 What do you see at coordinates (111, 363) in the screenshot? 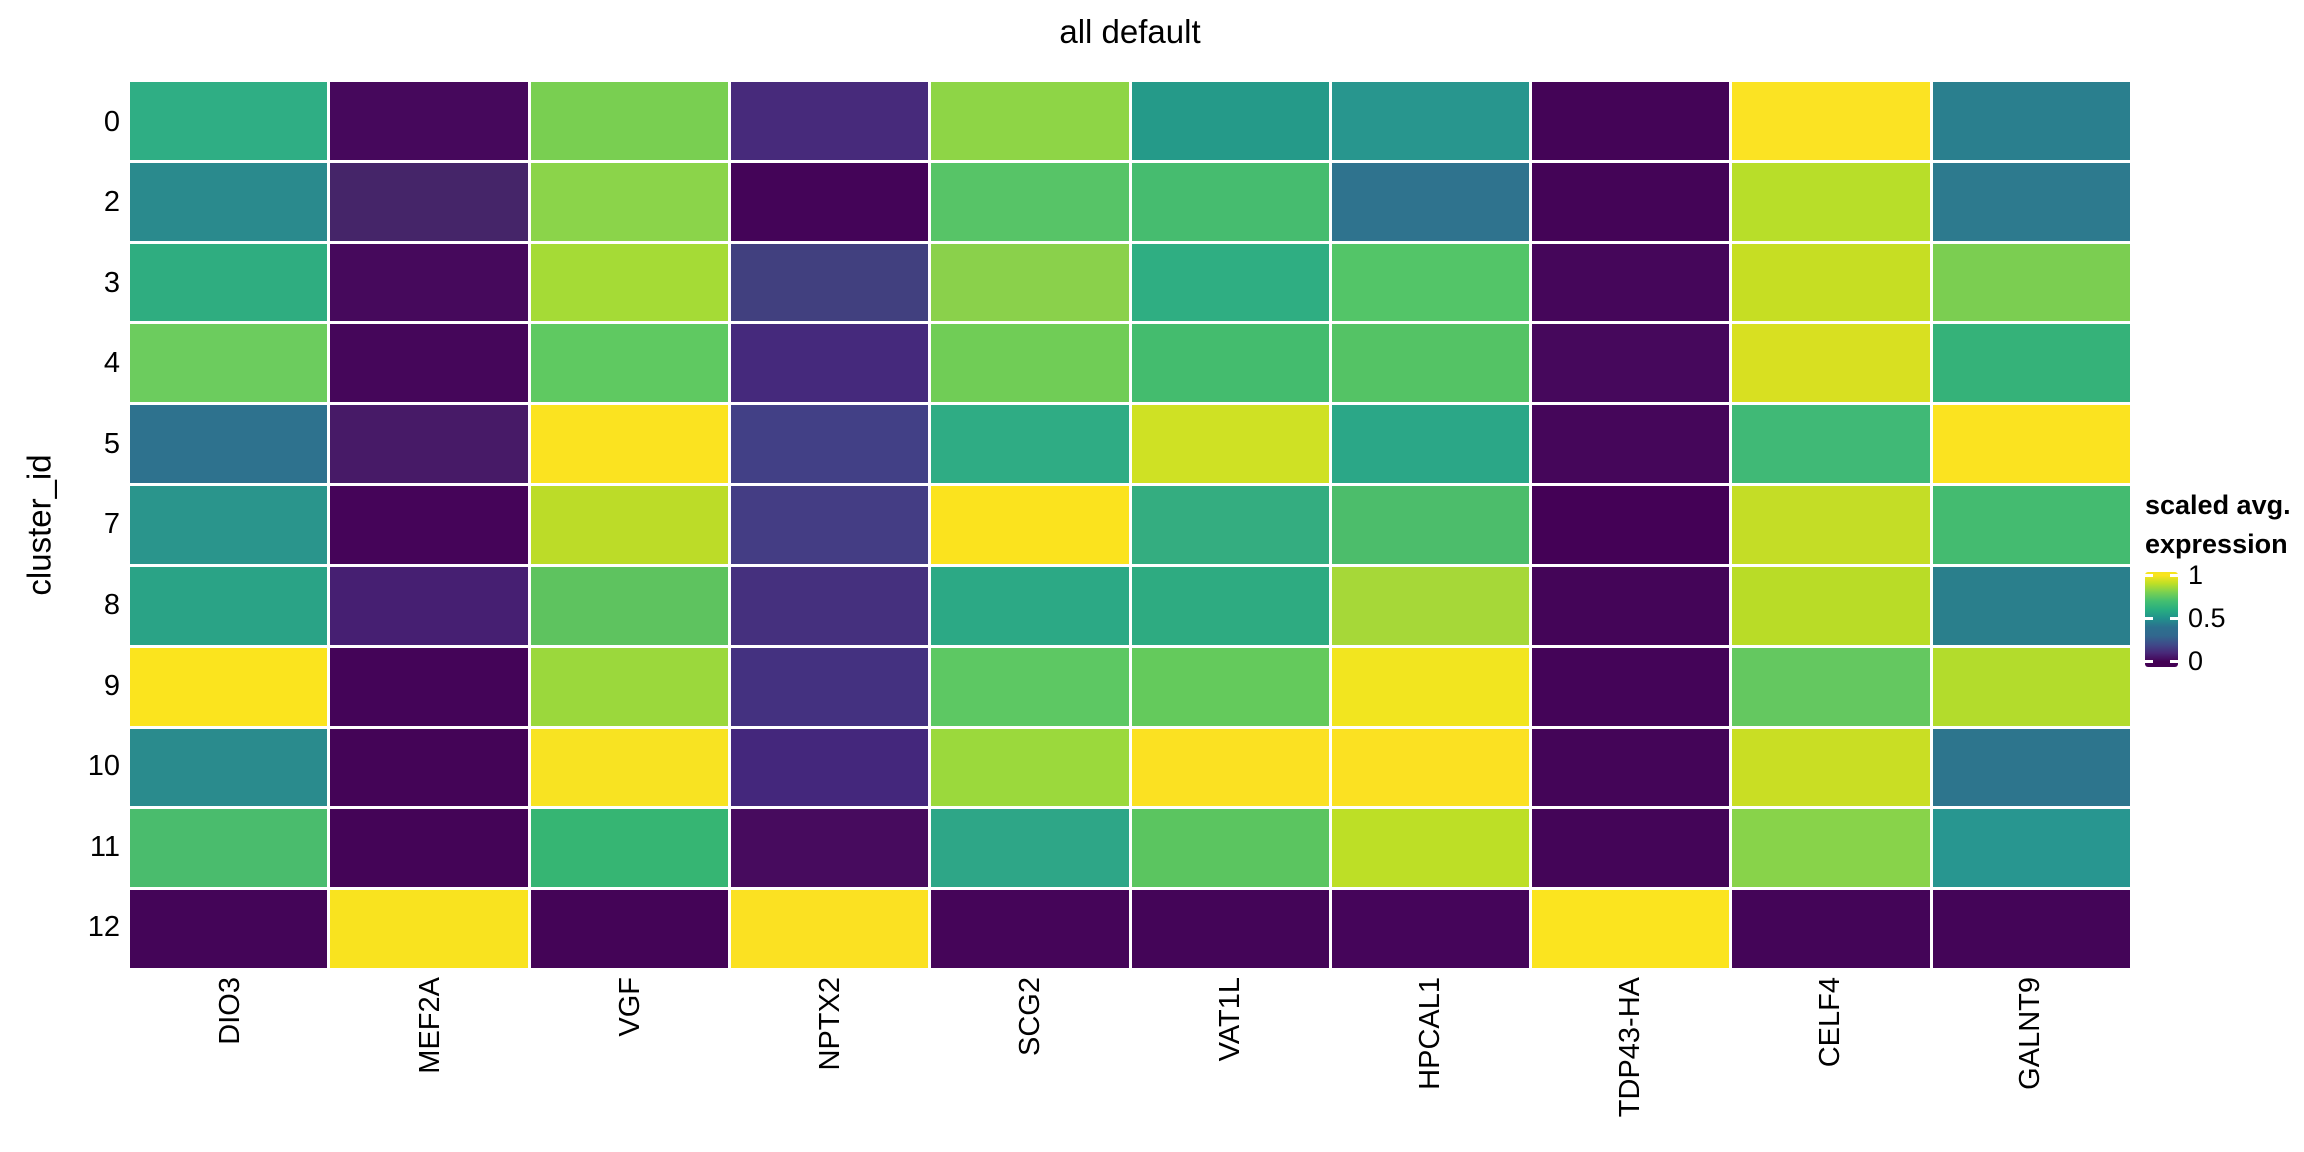
I see `y-tick-label: 4` at bounding box center [111, 363].